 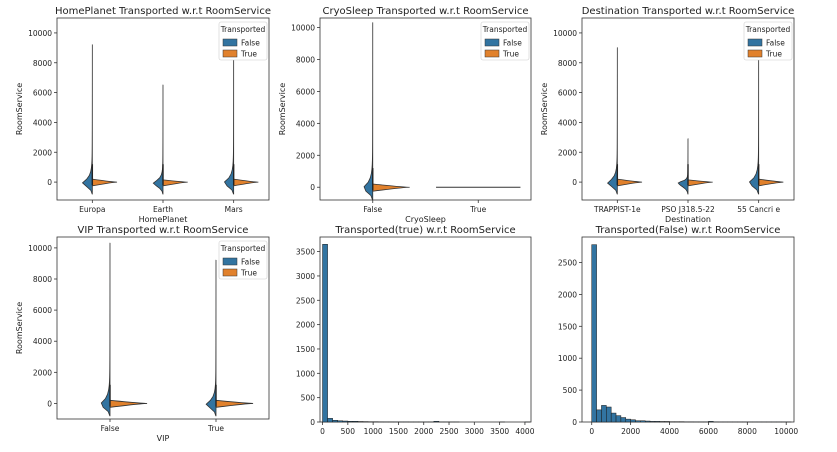 What do you see at coordinates (708, 431) in the screenshot?
I see `x-tick-label: 6000` at bounding box center [708, 431].